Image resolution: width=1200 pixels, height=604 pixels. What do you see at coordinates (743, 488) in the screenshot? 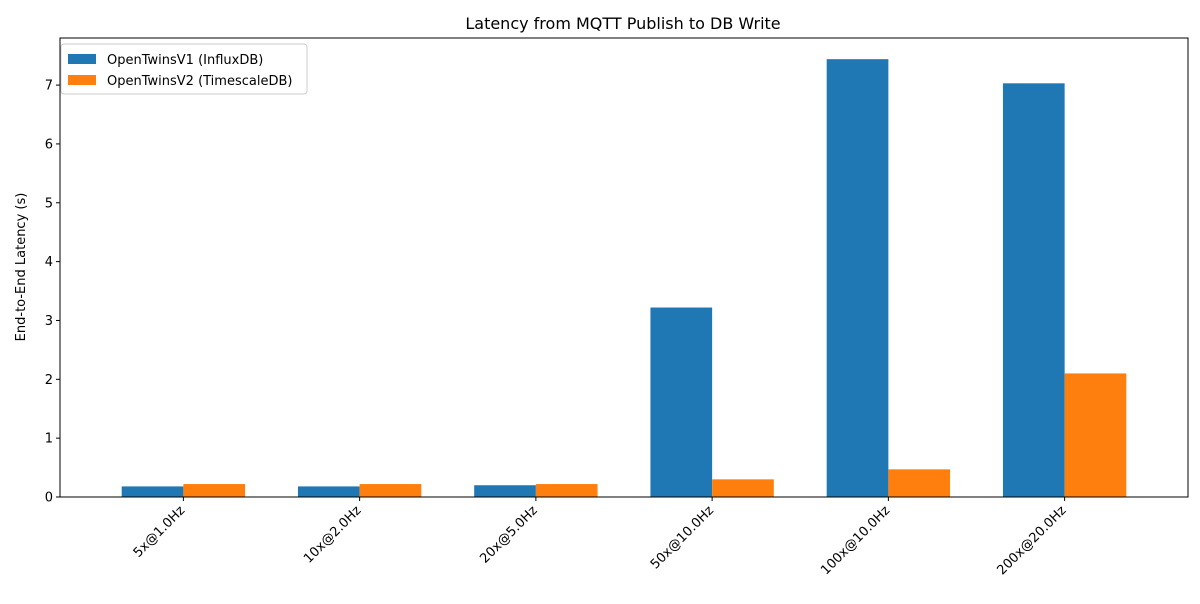
I see `bar-series-2-50x-10-0hz` at bounding box center [743, 488].